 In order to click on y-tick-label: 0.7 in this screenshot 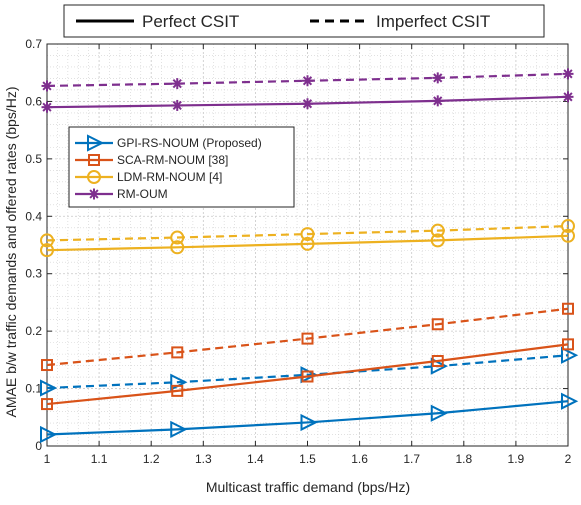, I will do `click(33, 44)`.